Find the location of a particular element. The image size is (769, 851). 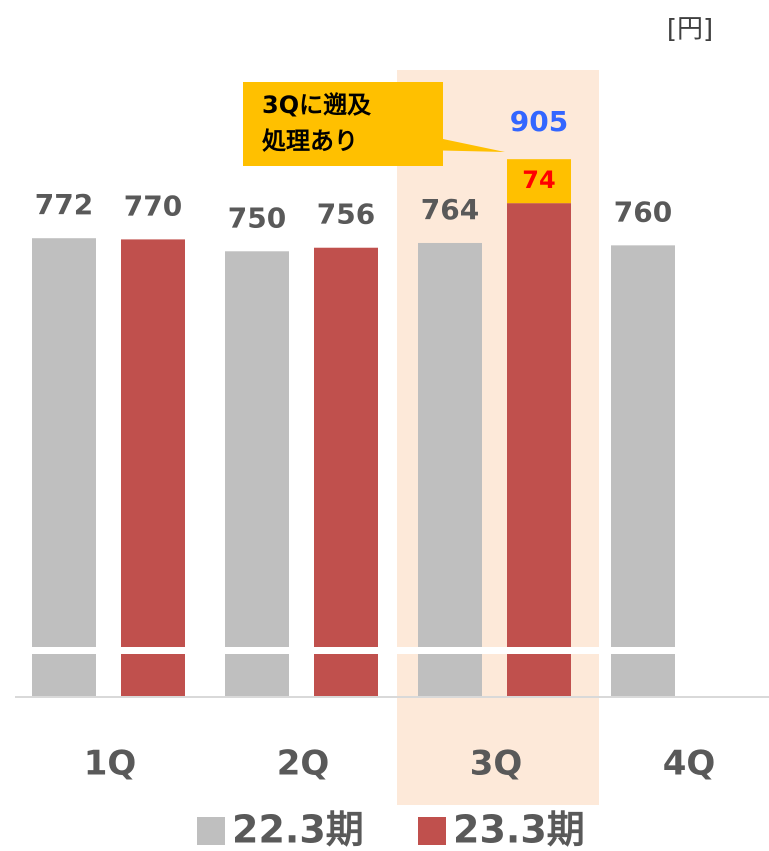

stacked-segment is located at coordinates (539, 181).